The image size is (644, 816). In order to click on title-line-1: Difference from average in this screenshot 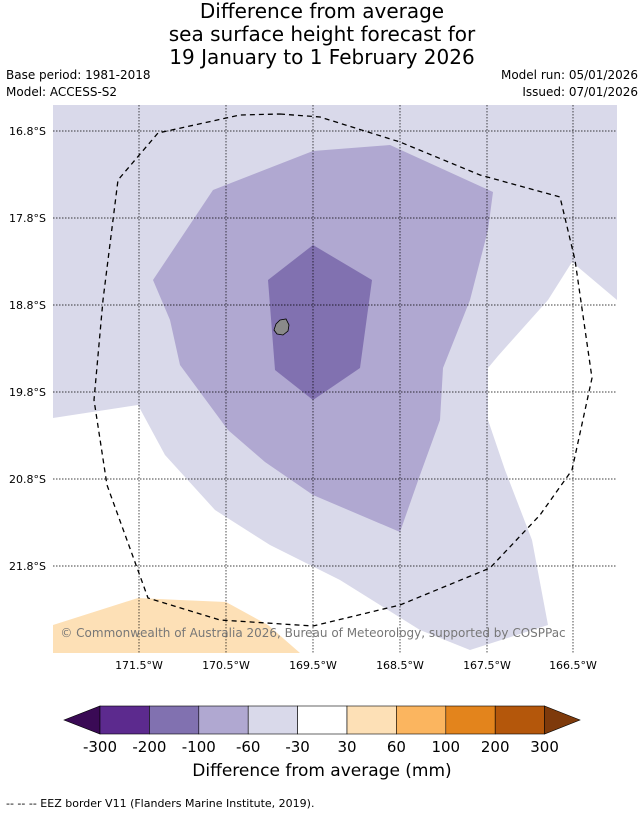, I will do `click(322, 11)`.